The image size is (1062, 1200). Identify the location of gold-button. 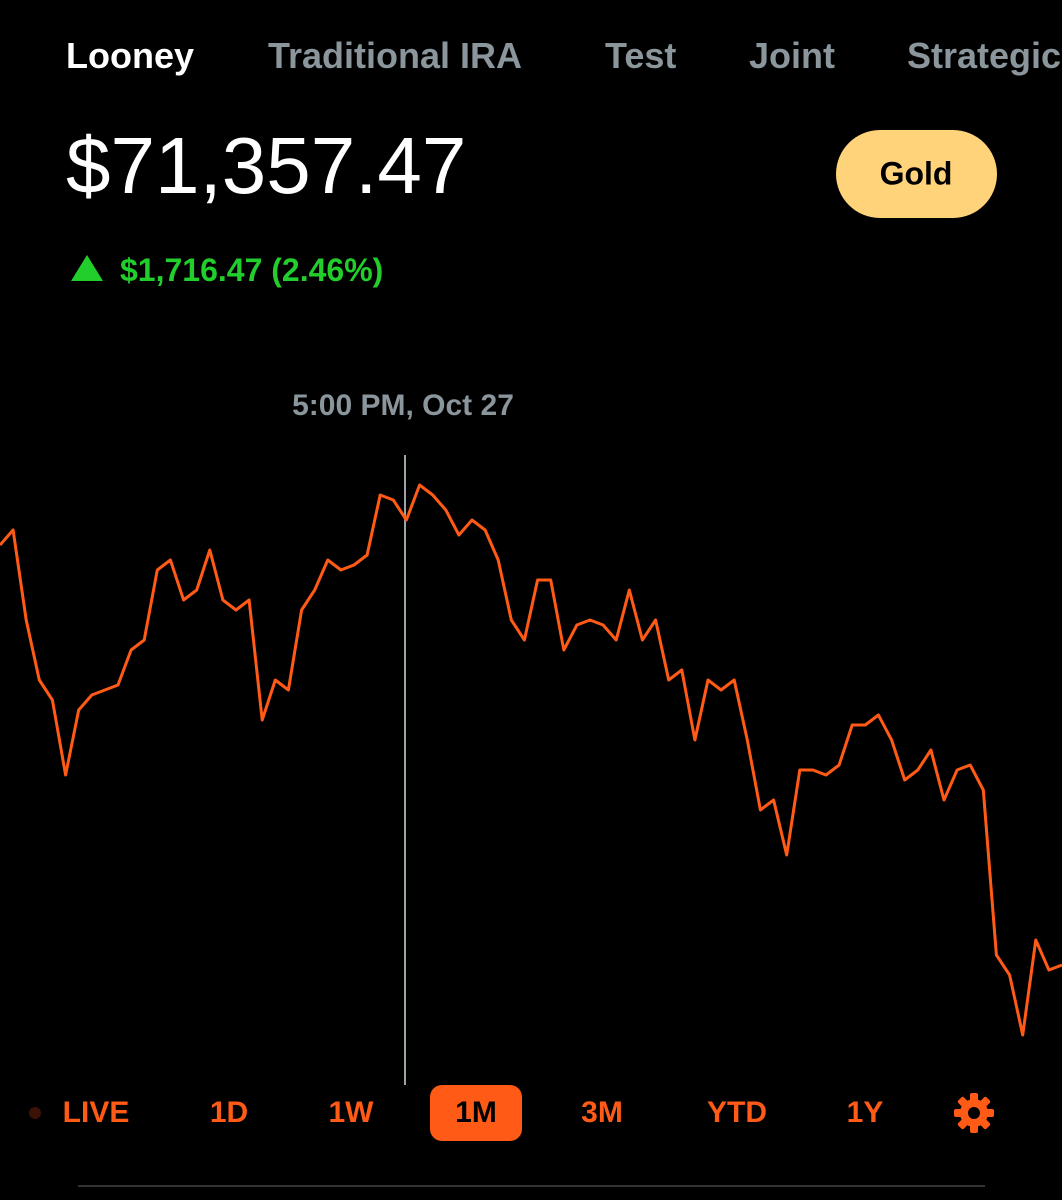
(916, 174).